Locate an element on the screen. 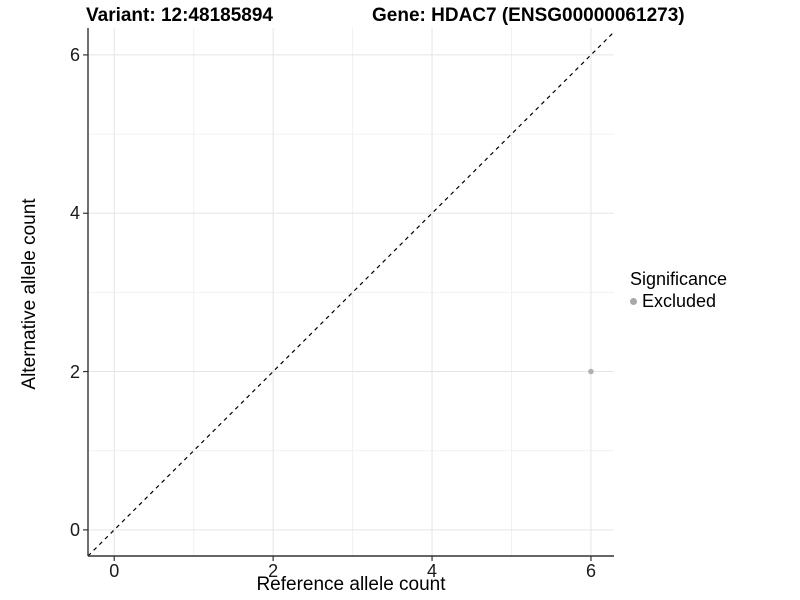 Image resolution: width=800 pixels, height=600 pixels. x-tick-label: 0 is located at coordinates (114, 571).